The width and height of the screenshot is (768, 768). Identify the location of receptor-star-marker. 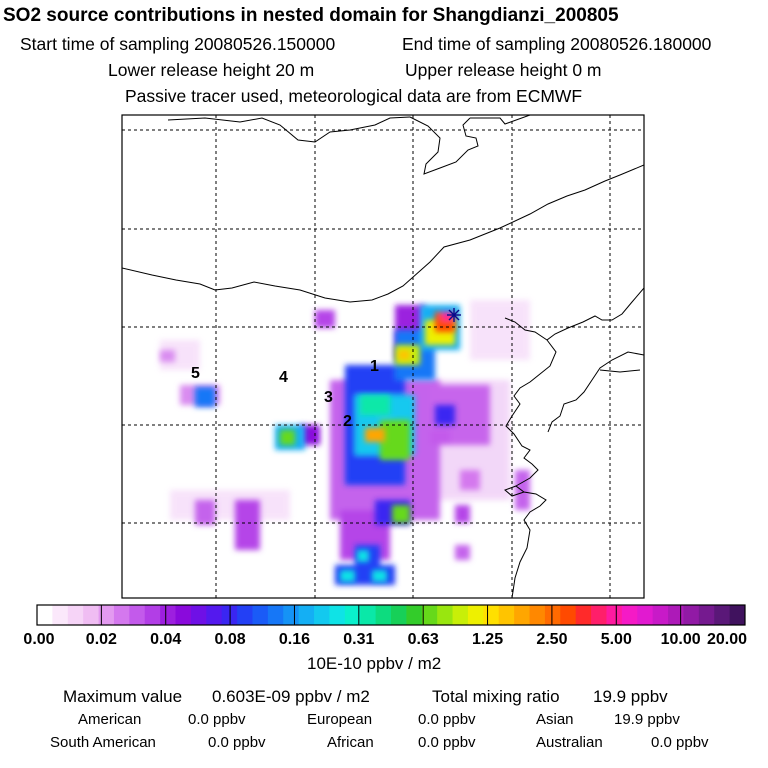
(454, 315).